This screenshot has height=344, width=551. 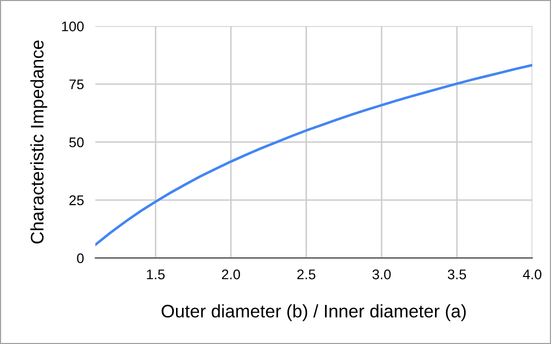 What do you see at coordinates (457, 274) in the screenshot?
I see `x-tick-label: 3.5` at bounding box center [457, 274].